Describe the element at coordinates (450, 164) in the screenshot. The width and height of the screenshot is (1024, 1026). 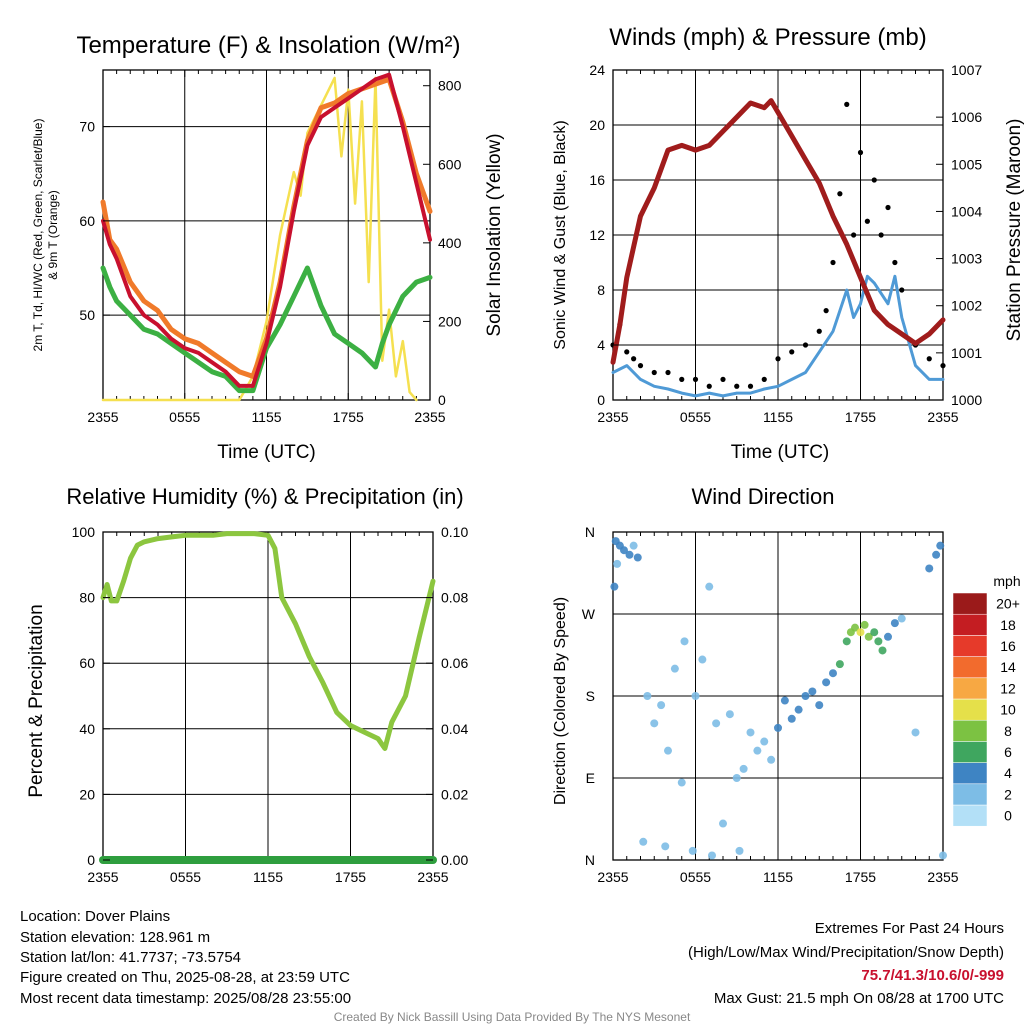
I see `temp-ytick-right: 600` at that location.